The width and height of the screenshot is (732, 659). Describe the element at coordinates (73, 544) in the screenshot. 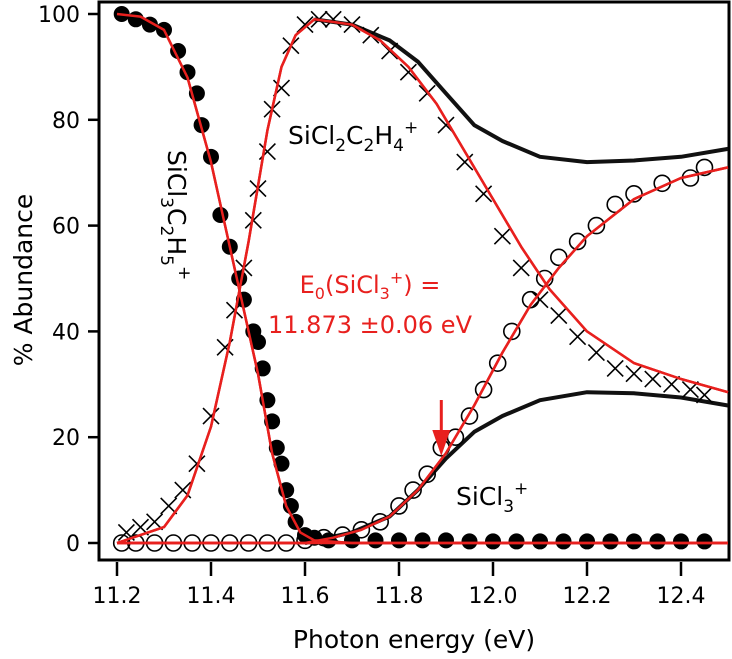

I see `y-tick-label: 0` at that location.